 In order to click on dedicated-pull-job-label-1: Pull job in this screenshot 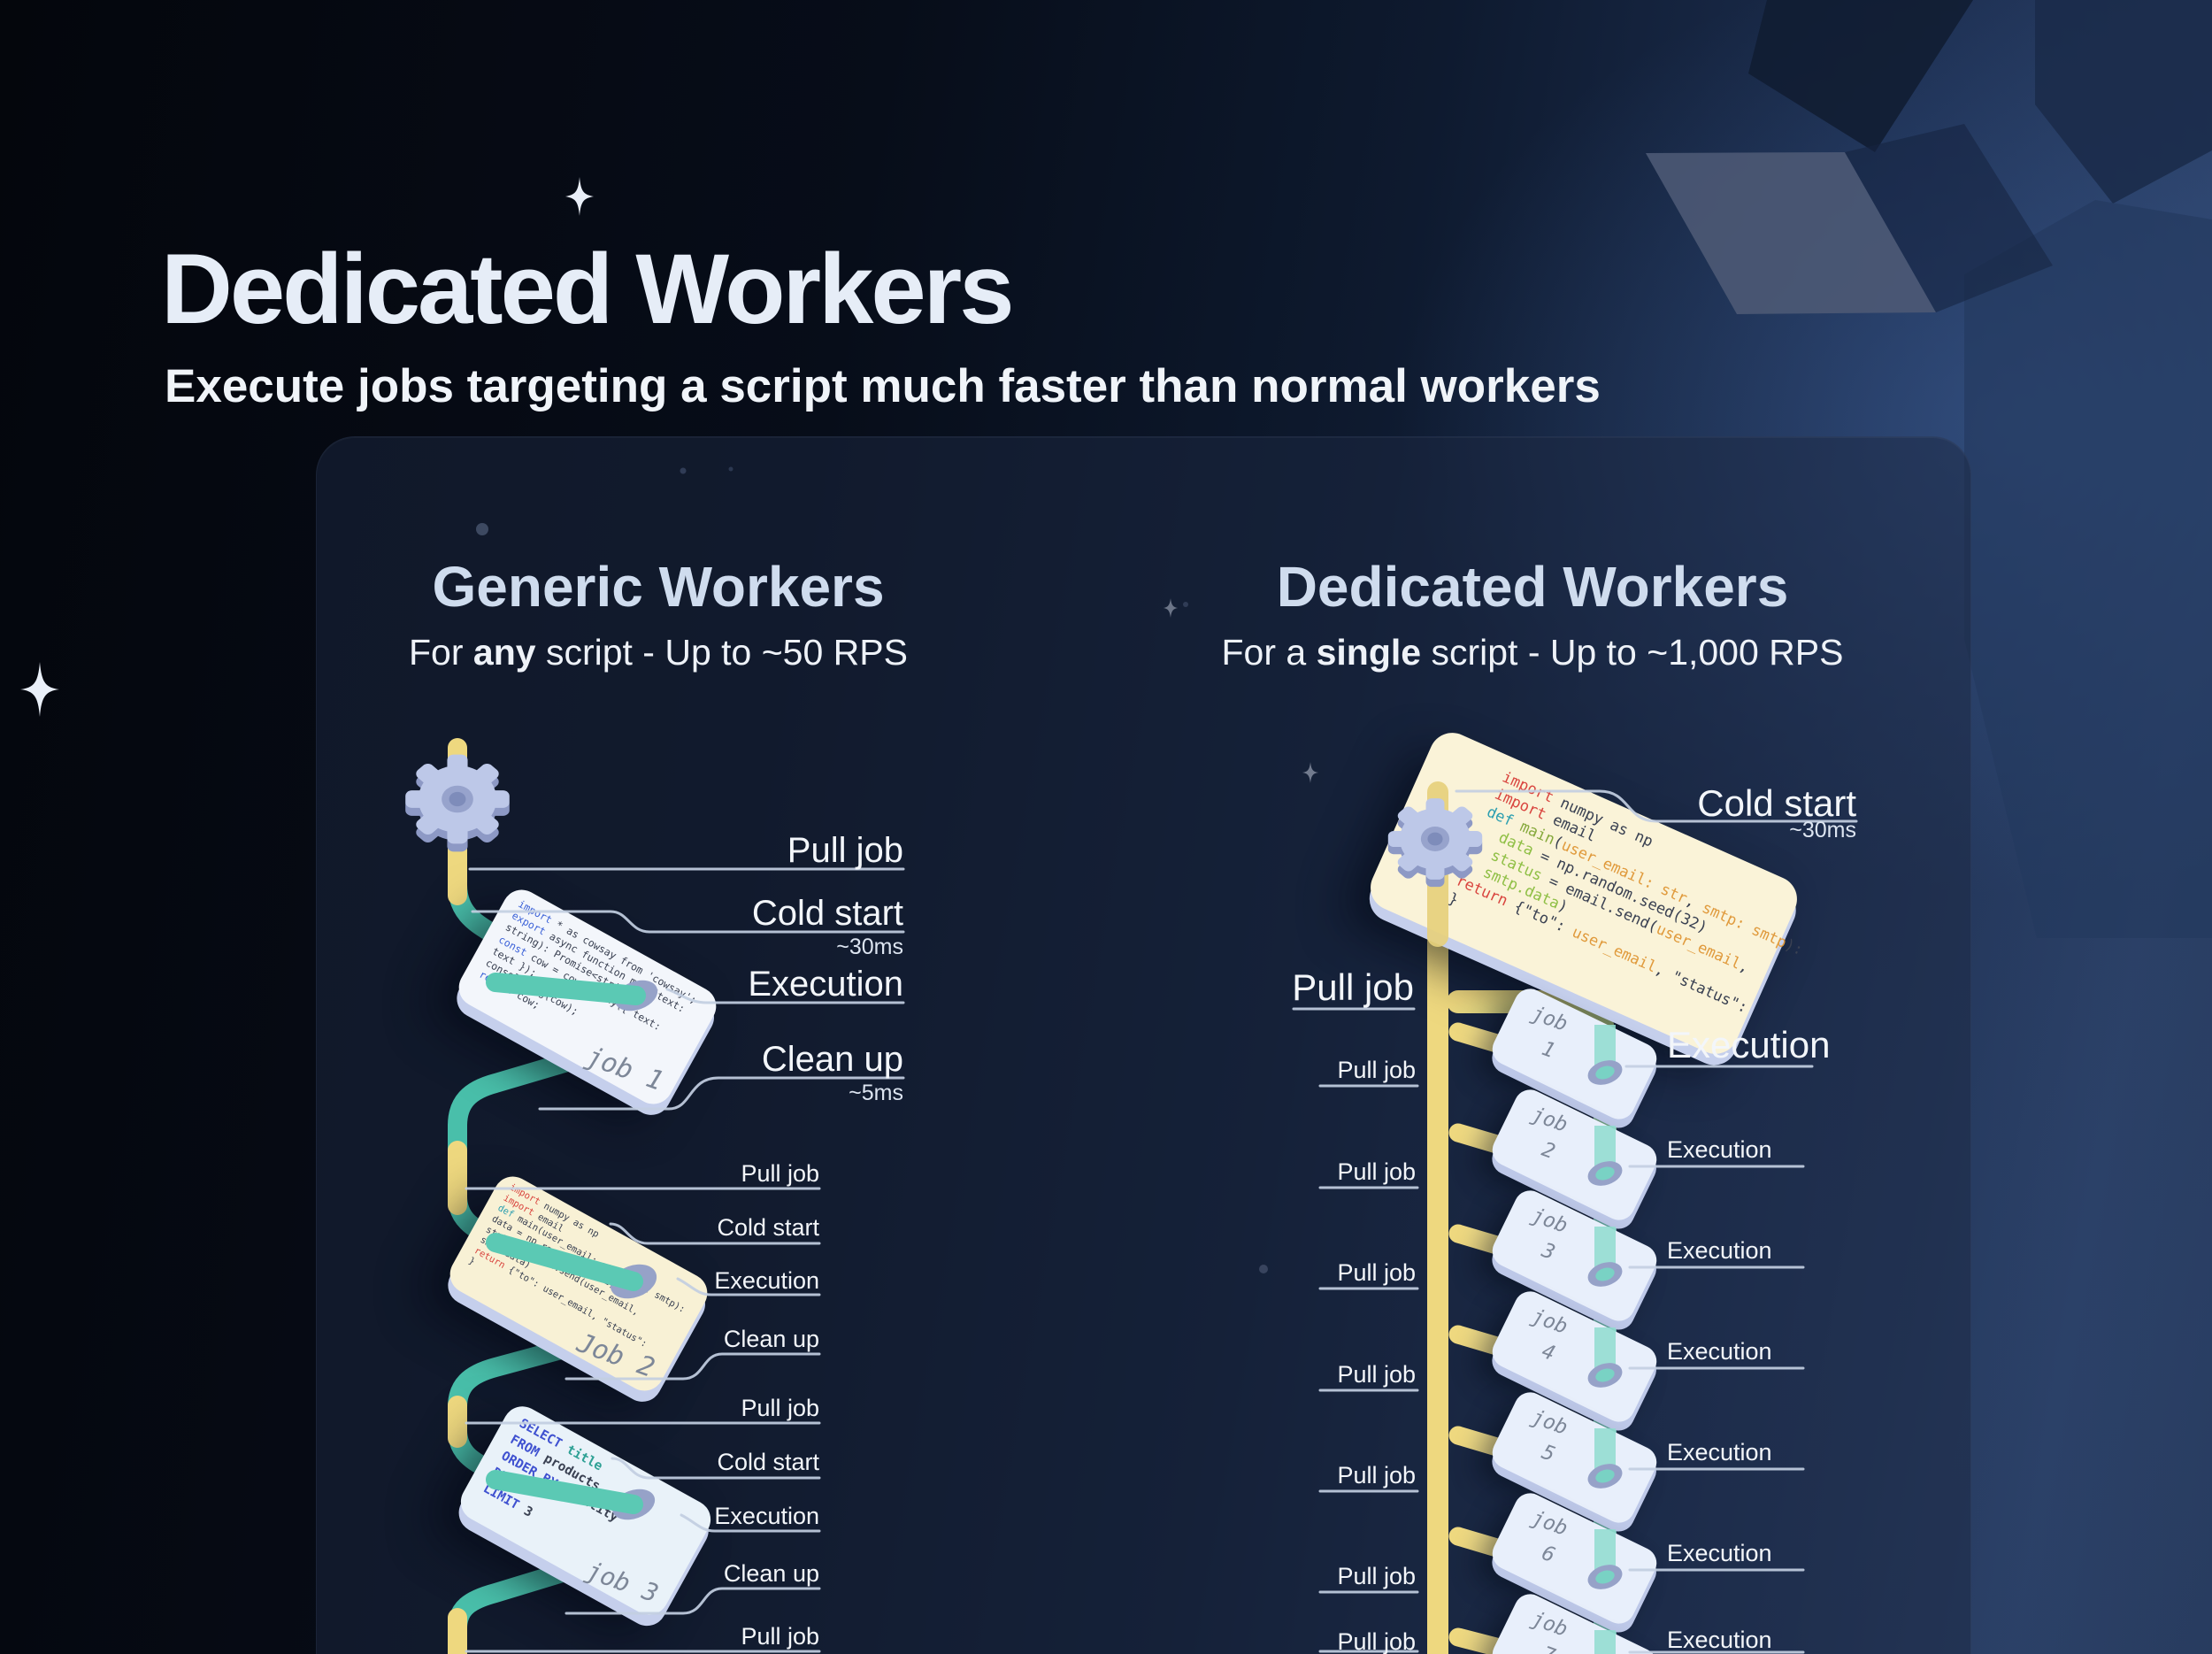, I will do `click(1376, 1070)`.